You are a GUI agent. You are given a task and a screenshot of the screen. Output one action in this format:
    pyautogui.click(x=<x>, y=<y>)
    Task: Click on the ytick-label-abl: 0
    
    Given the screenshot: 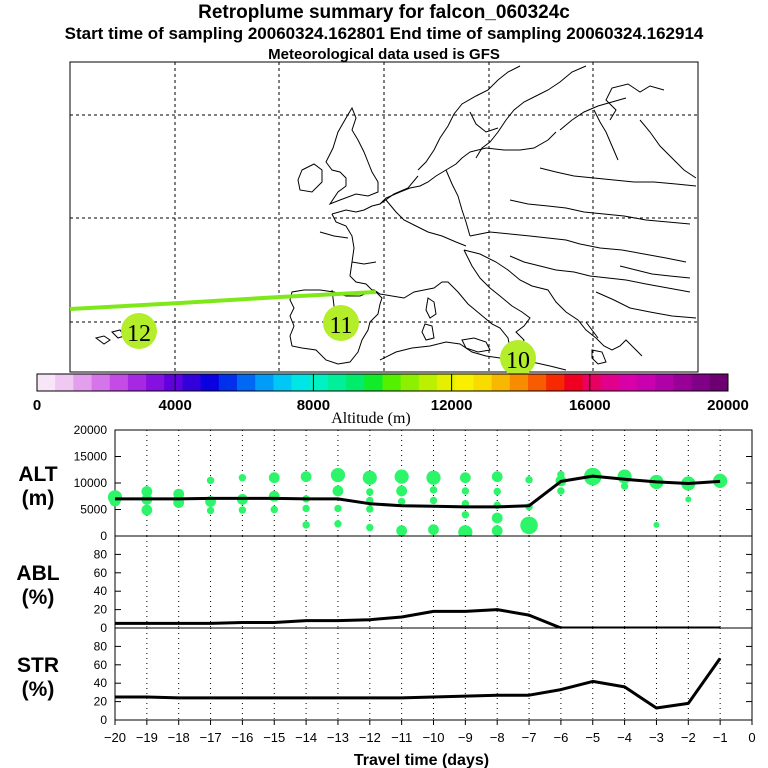 What is the action you would take?
    pyautogui.click(x=103, y=628)
    